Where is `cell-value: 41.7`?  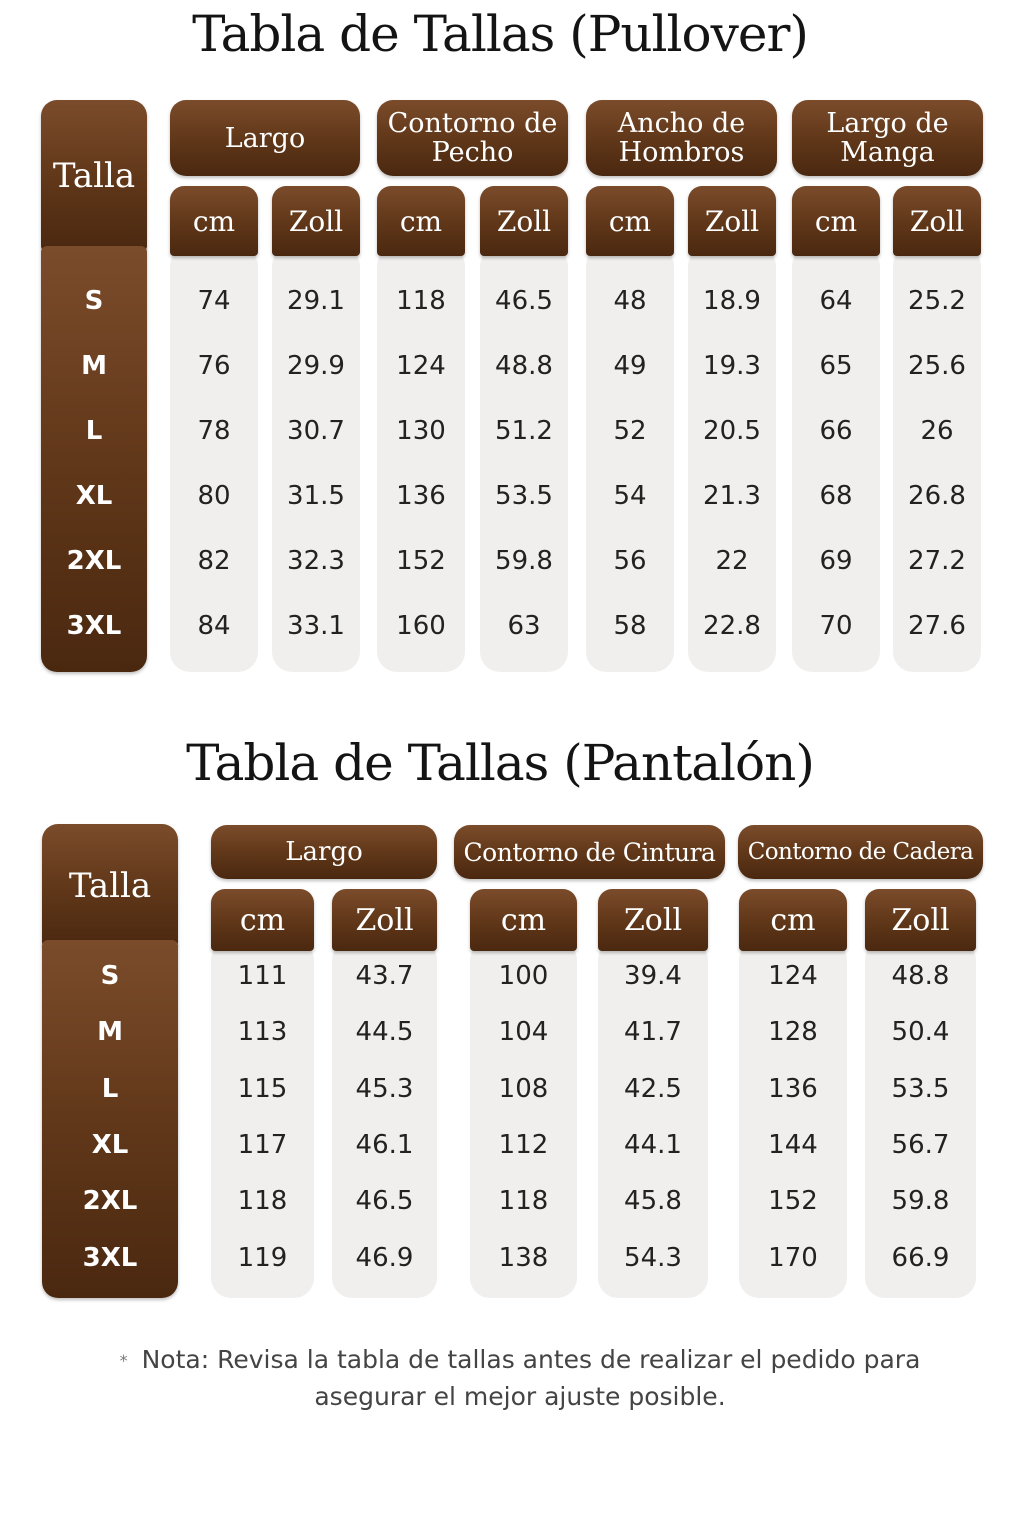
cell-value: 41.7 is located at coordinates (653, 1032).